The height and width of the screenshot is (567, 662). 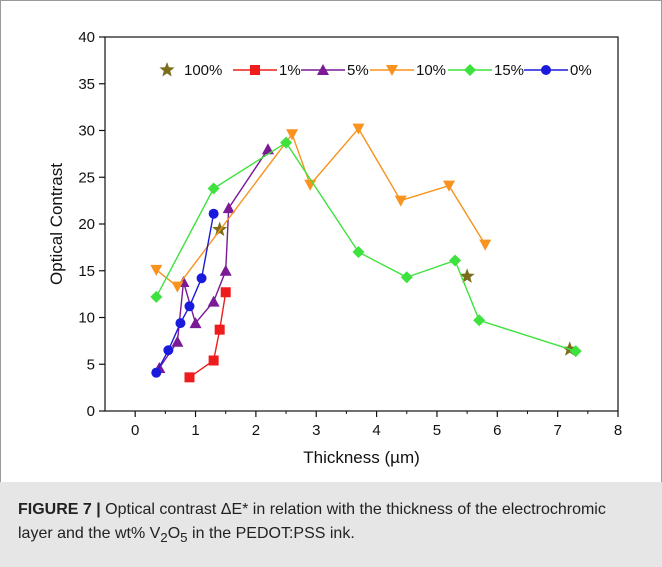 What do you see at coordinates (316, 430) in the screenshot?
I see `x-tick-label: 3` at bounding box center [316, 430].